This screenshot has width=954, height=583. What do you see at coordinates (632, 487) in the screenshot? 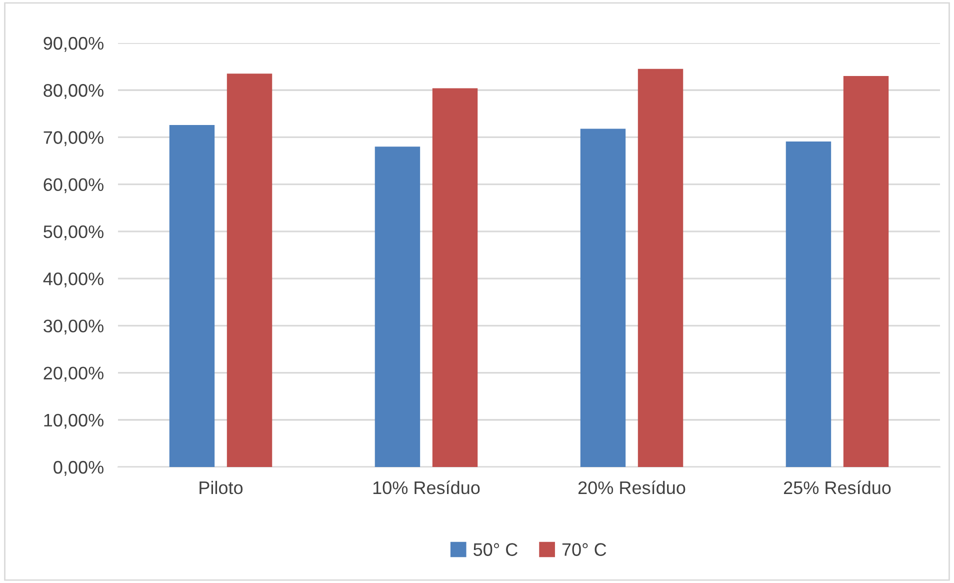
I see `x-tick-label: 20% Resíduo` at bounding box center [632, 487].